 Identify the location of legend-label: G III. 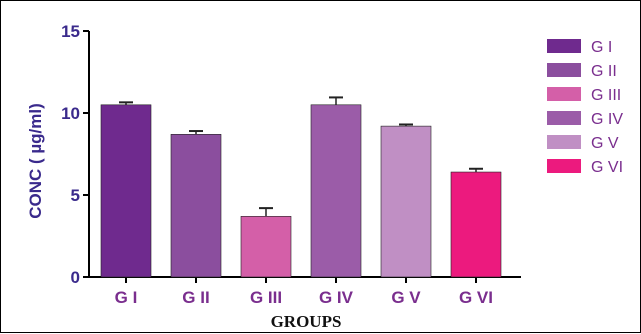
(606, 95).